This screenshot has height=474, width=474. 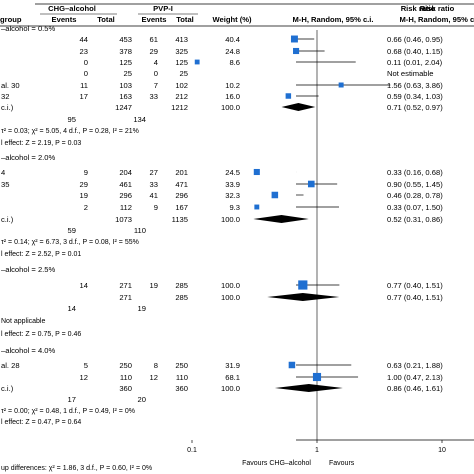 I want to click on subgroup-4-total-n-pvp: 360, so click(x=181, y=388).